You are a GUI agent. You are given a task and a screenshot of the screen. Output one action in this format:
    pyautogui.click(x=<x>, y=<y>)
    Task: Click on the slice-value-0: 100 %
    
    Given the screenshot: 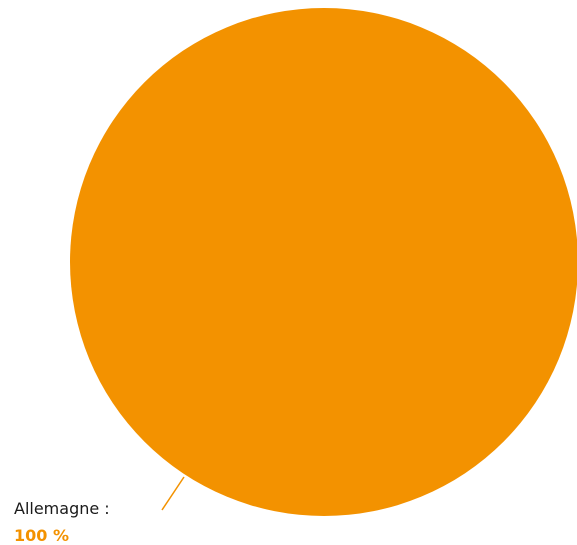 What is the action you would take?
    pyautogui.click(x=41, y=535)
    